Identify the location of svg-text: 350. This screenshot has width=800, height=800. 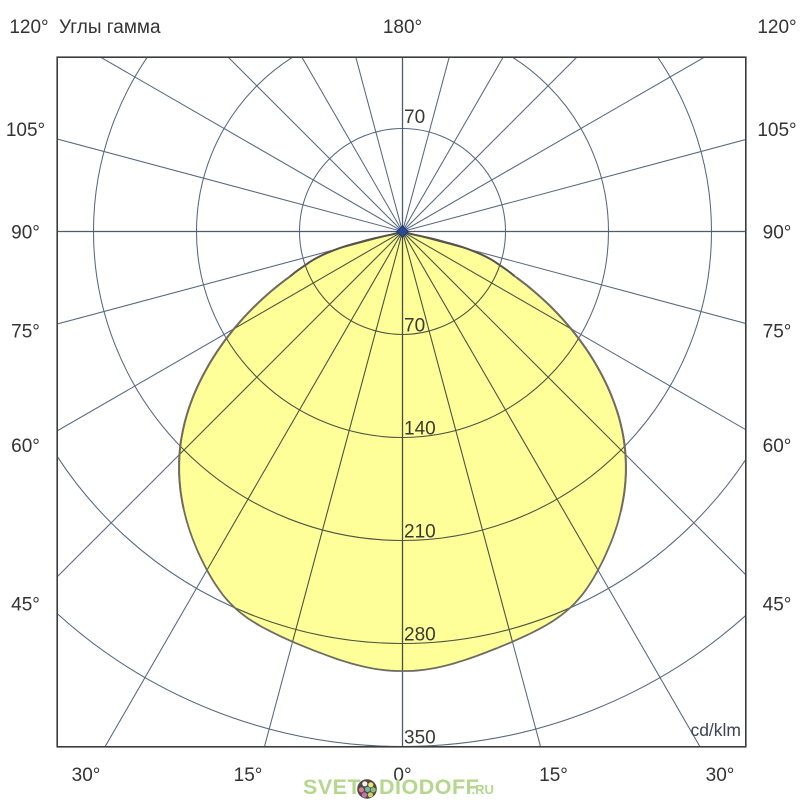
(420, 738).